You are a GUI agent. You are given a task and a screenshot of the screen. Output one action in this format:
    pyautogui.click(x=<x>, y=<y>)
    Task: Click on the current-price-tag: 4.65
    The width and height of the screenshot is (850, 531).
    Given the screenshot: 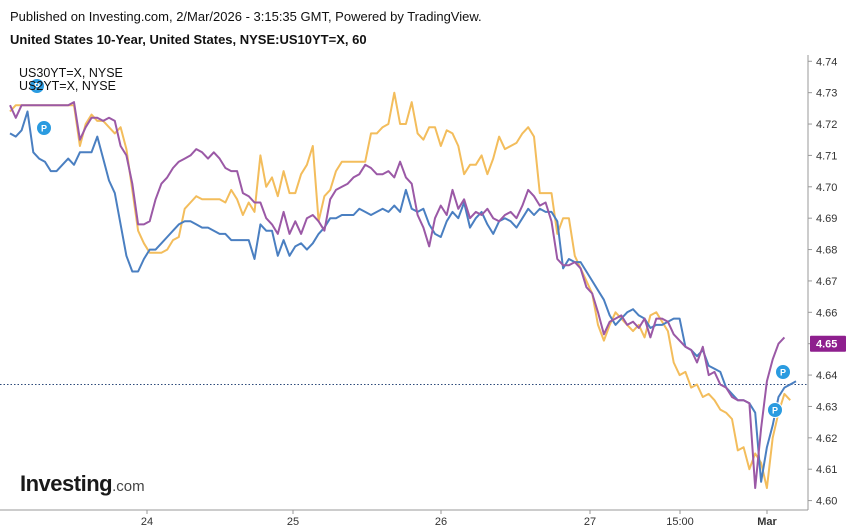 What is the action you would take?
    pyautogui.click(x=828, y=343)
    